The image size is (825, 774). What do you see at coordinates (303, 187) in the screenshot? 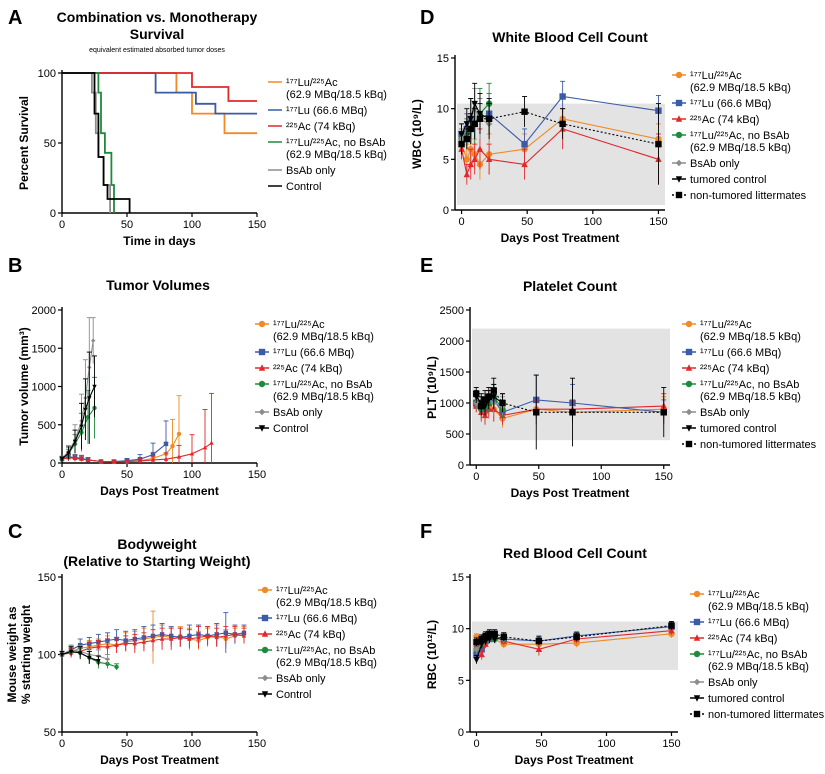
I see `legend-label: Control` at bounding box center [303, 187].